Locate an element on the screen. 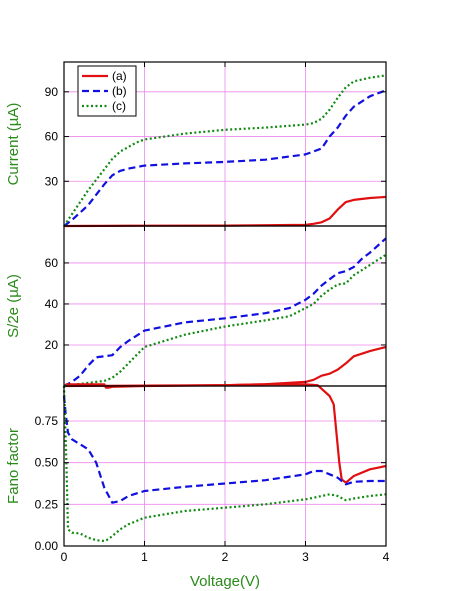  x-tick-label: 4 is located at coordinates (386, 557).